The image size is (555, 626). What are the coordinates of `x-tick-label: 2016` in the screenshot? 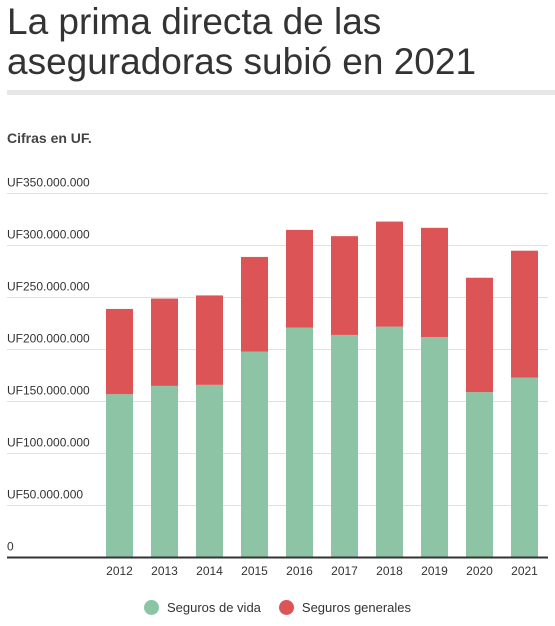 It's located at (299, 571).